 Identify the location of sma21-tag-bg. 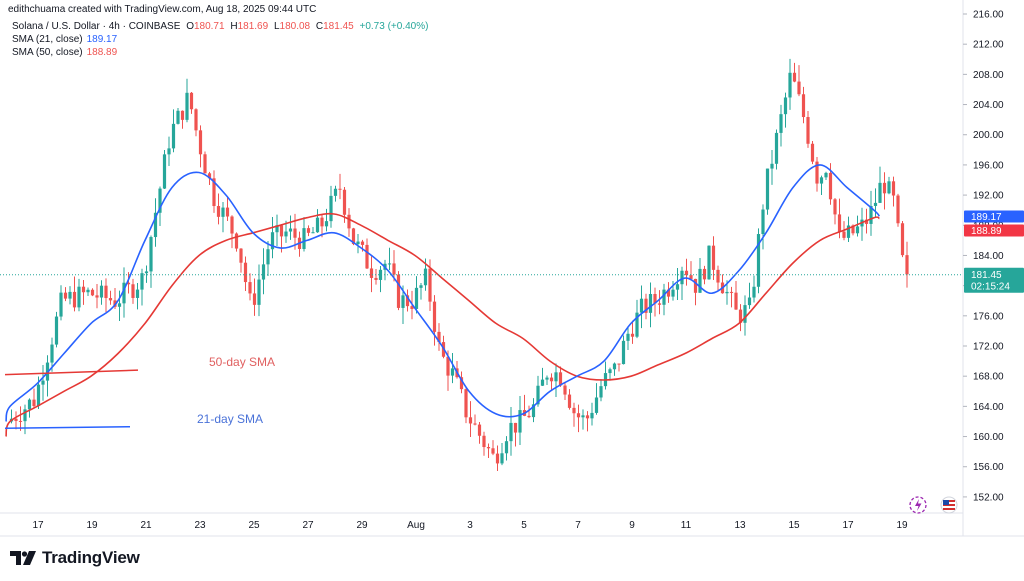
(994, 216).